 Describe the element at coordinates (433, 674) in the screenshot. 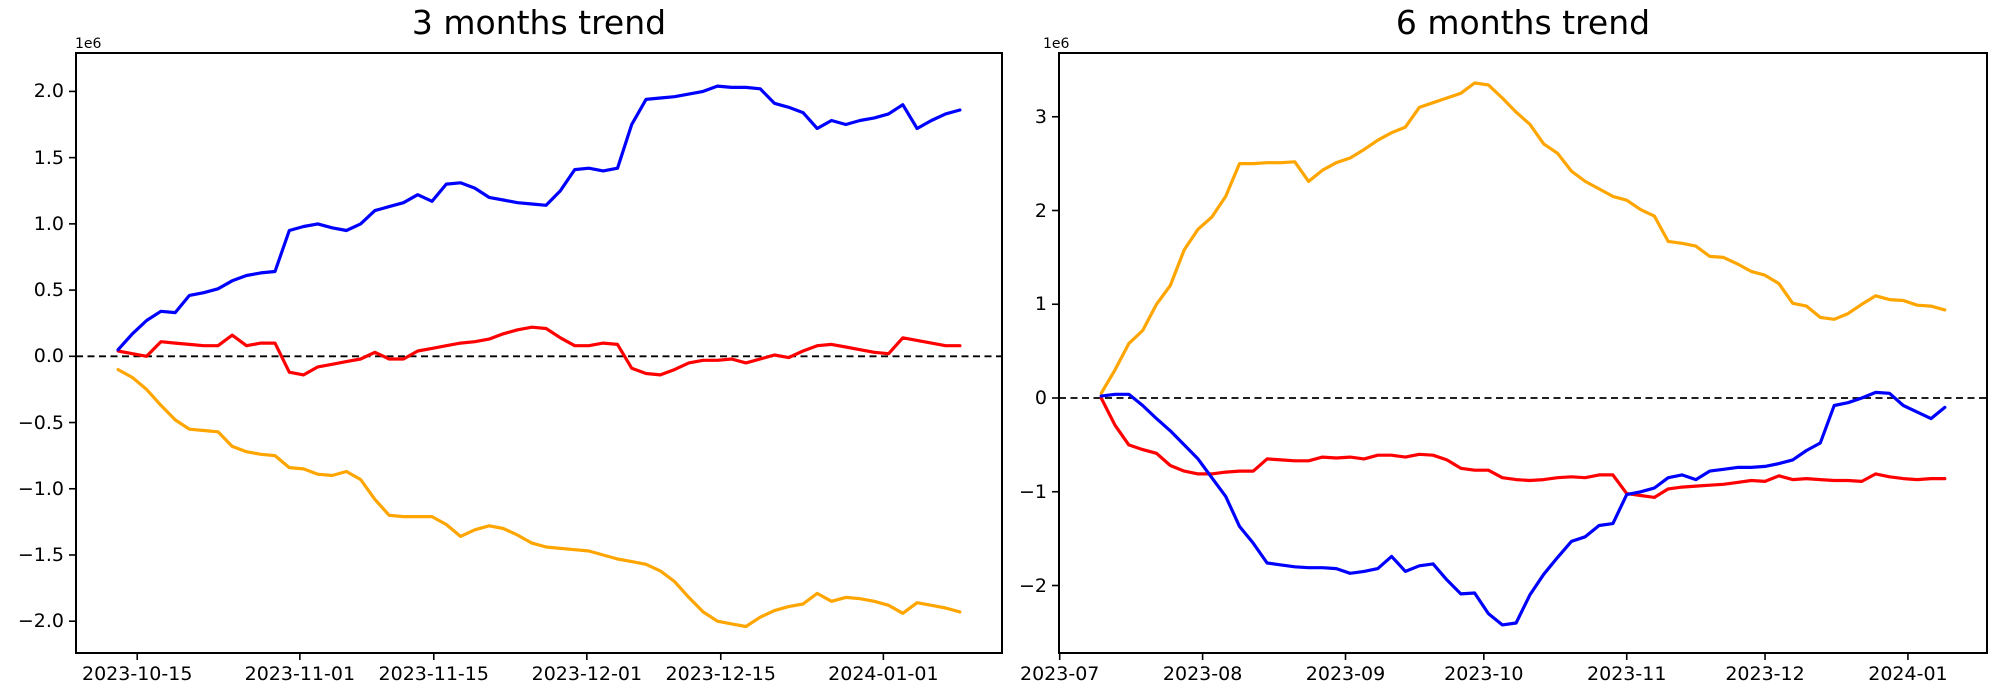

I see `x-tick-label: 2023-11-15` at that location.